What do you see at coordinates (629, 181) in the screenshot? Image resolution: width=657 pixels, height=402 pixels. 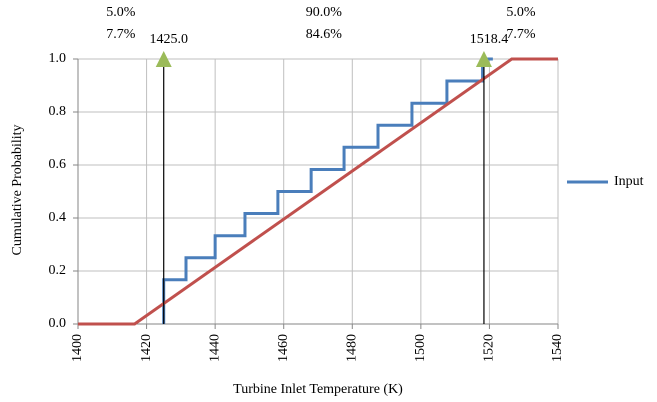 I see `legend-label: Input` at bounding box center [629, 181].